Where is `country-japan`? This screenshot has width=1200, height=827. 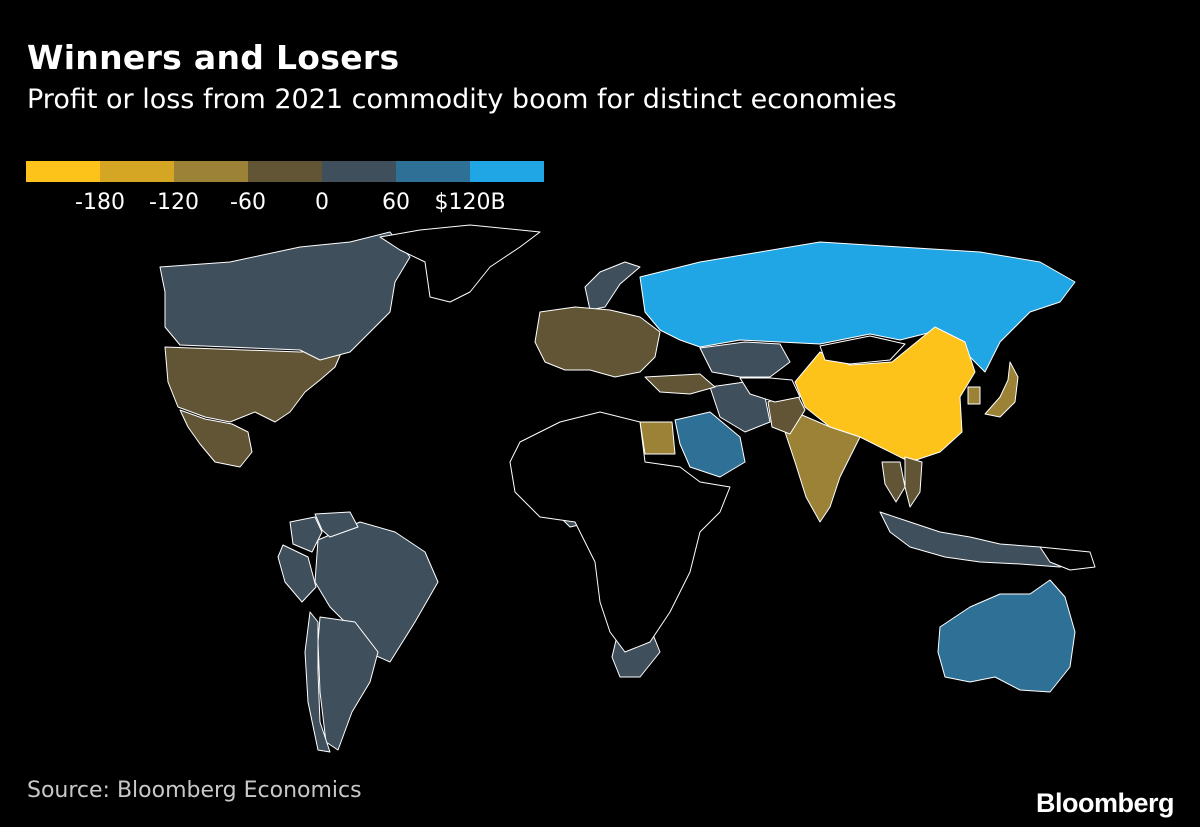 country-japan is located at coordinates (1001, 389).